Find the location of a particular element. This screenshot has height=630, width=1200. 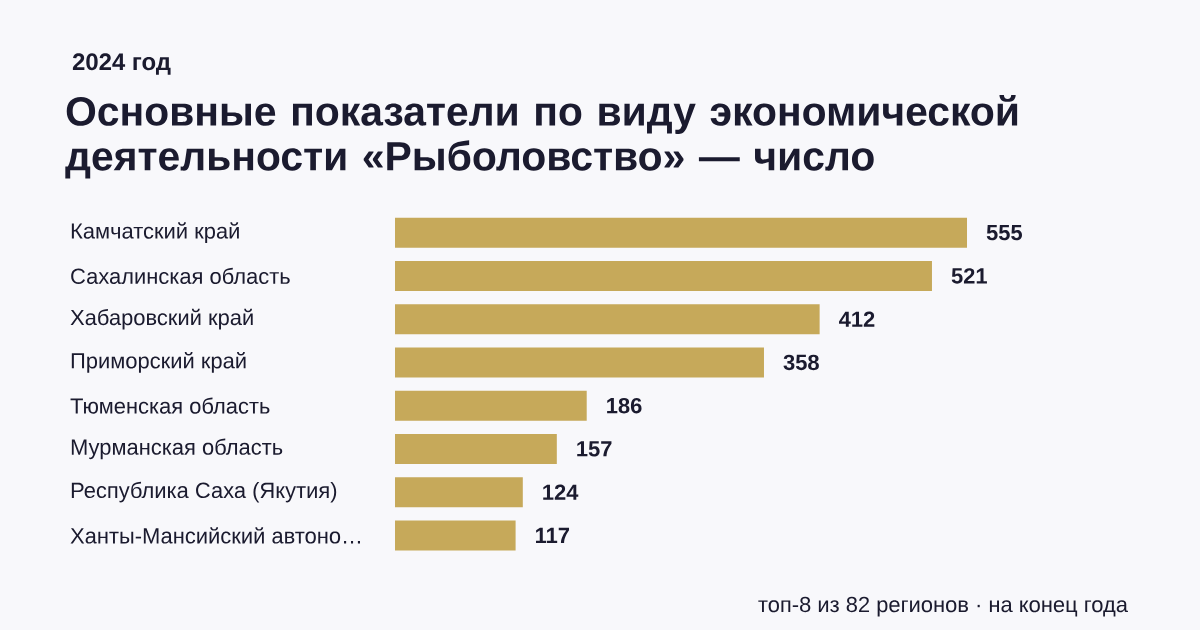

data-label: 358 is located at coordinates (801, 362).